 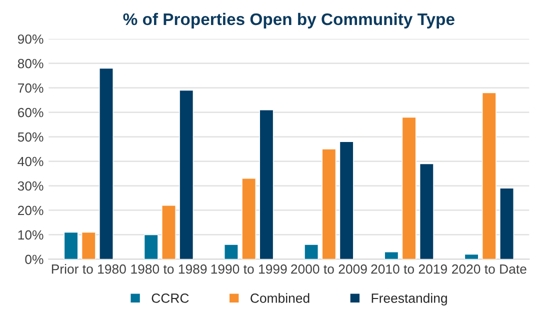 I want to click on x-tick-label: 1990 to 1999, so click(x=249, y=269).